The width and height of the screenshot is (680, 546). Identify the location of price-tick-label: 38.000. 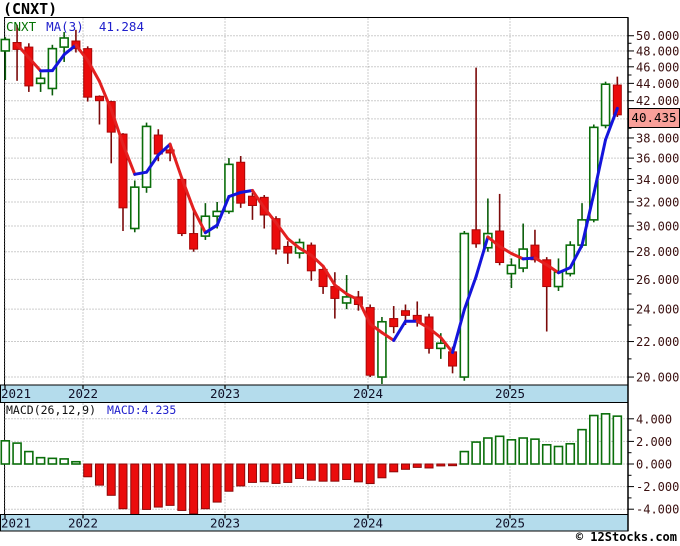
(657, 138).